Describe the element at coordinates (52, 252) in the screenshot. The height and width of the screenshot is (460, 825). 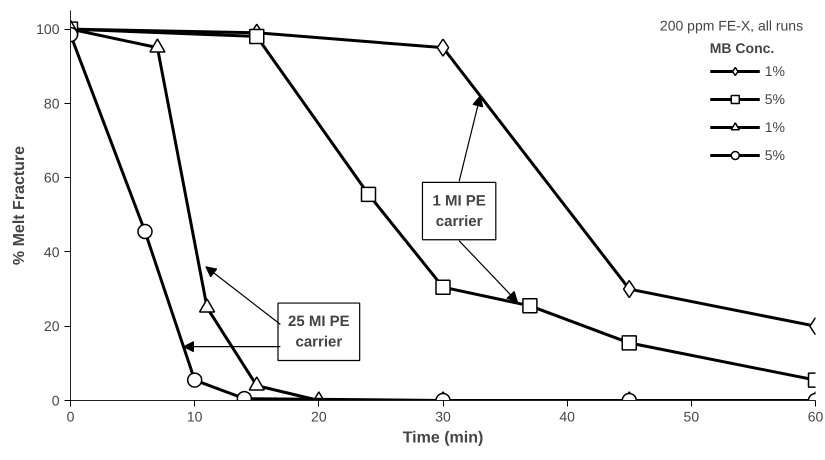
I see `y-tick-label: 40` at that location.